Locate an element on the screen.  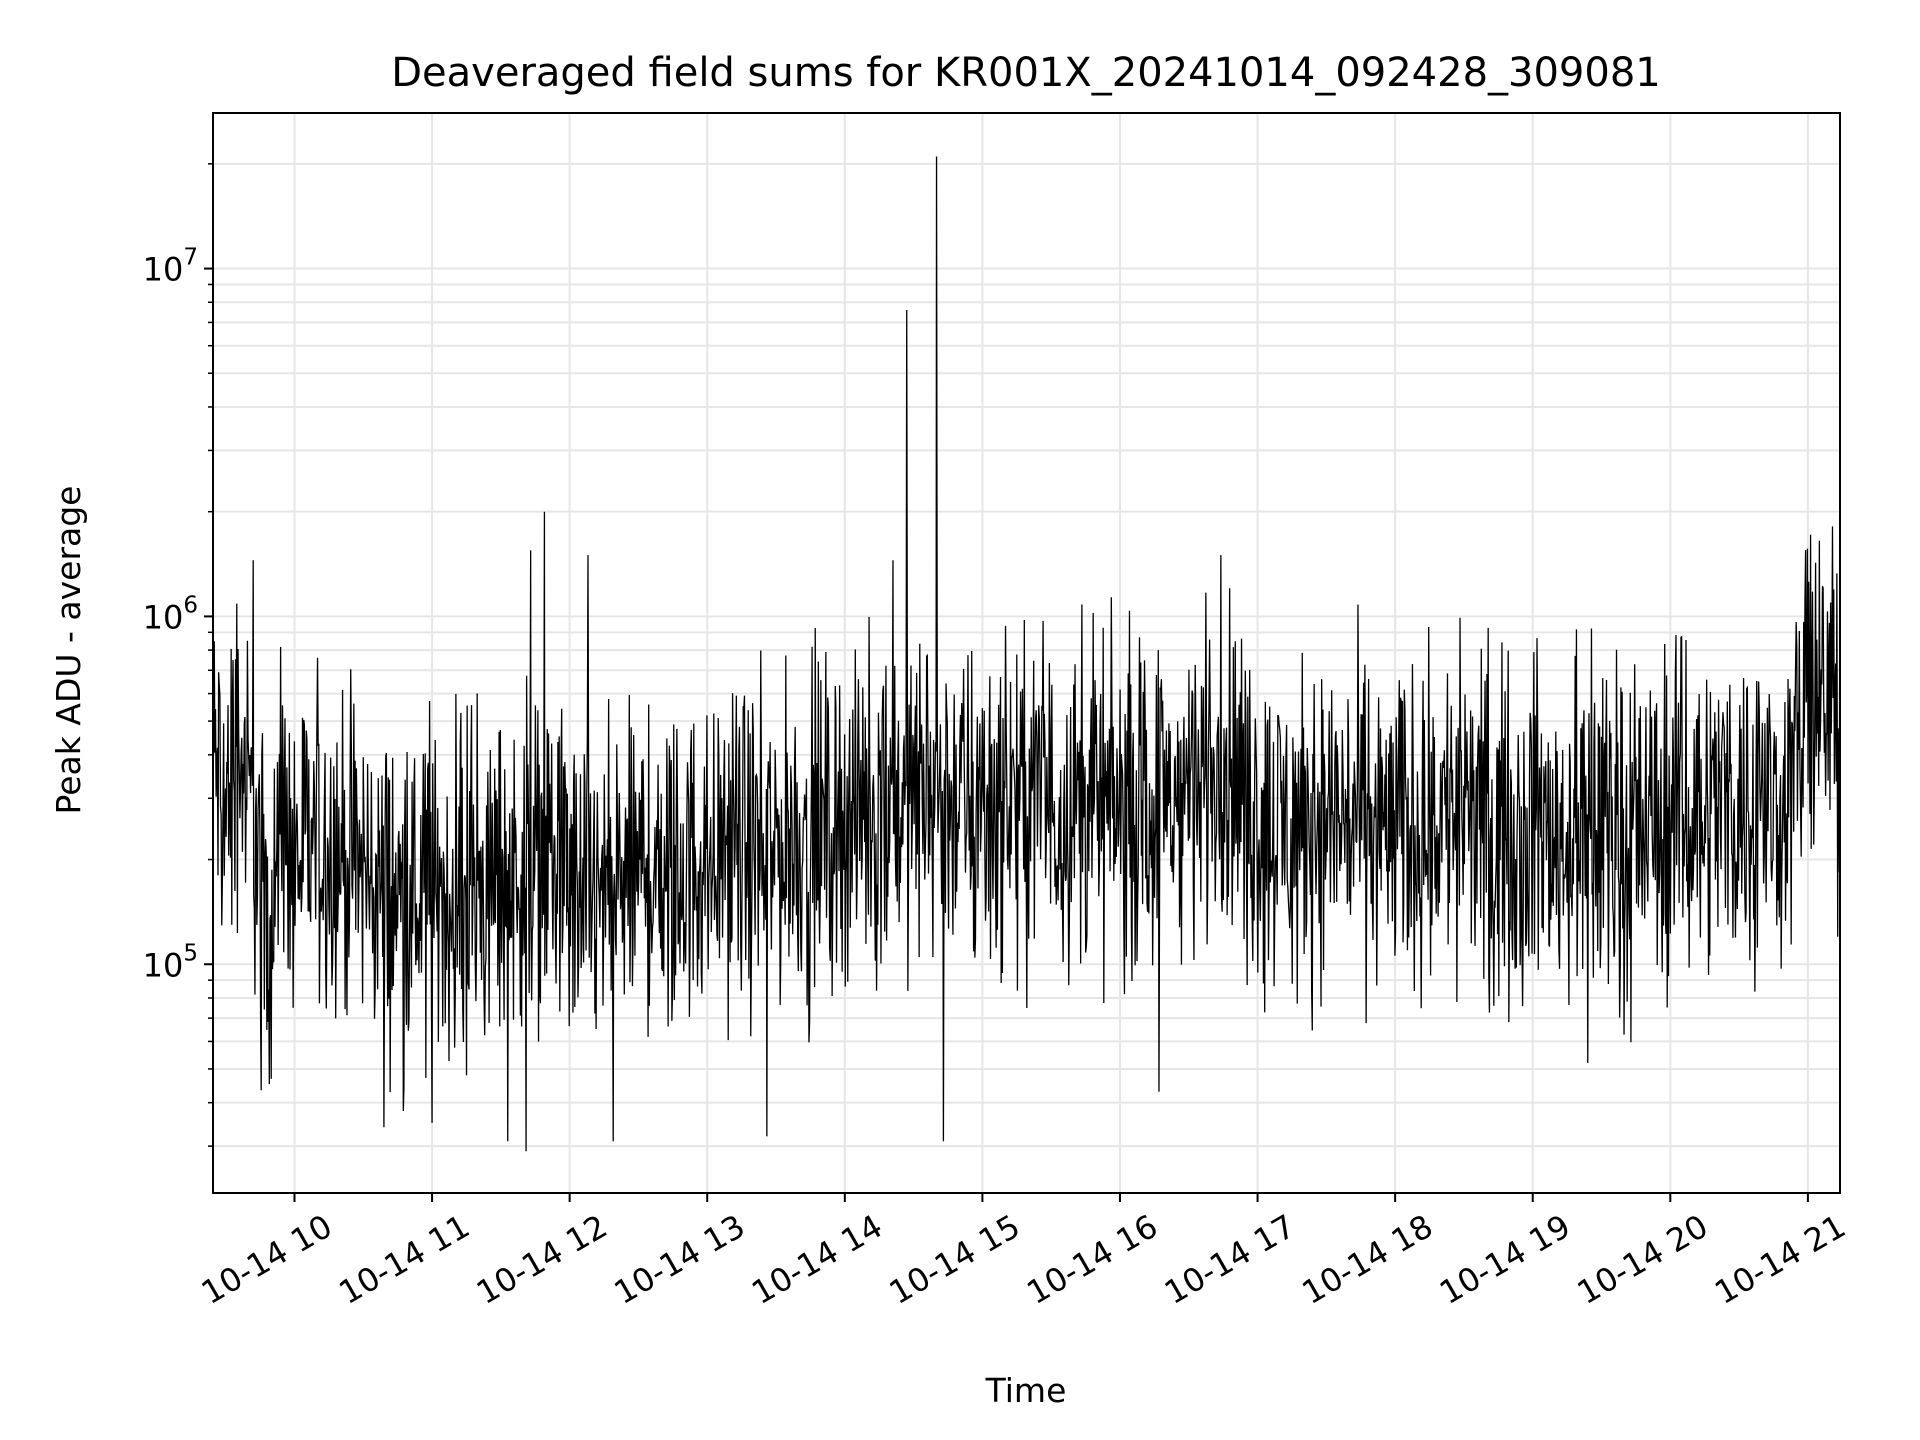
y-axis-ticks: 10⁵ 10⁶ 10⁷ is located at coordinates (178, 655).